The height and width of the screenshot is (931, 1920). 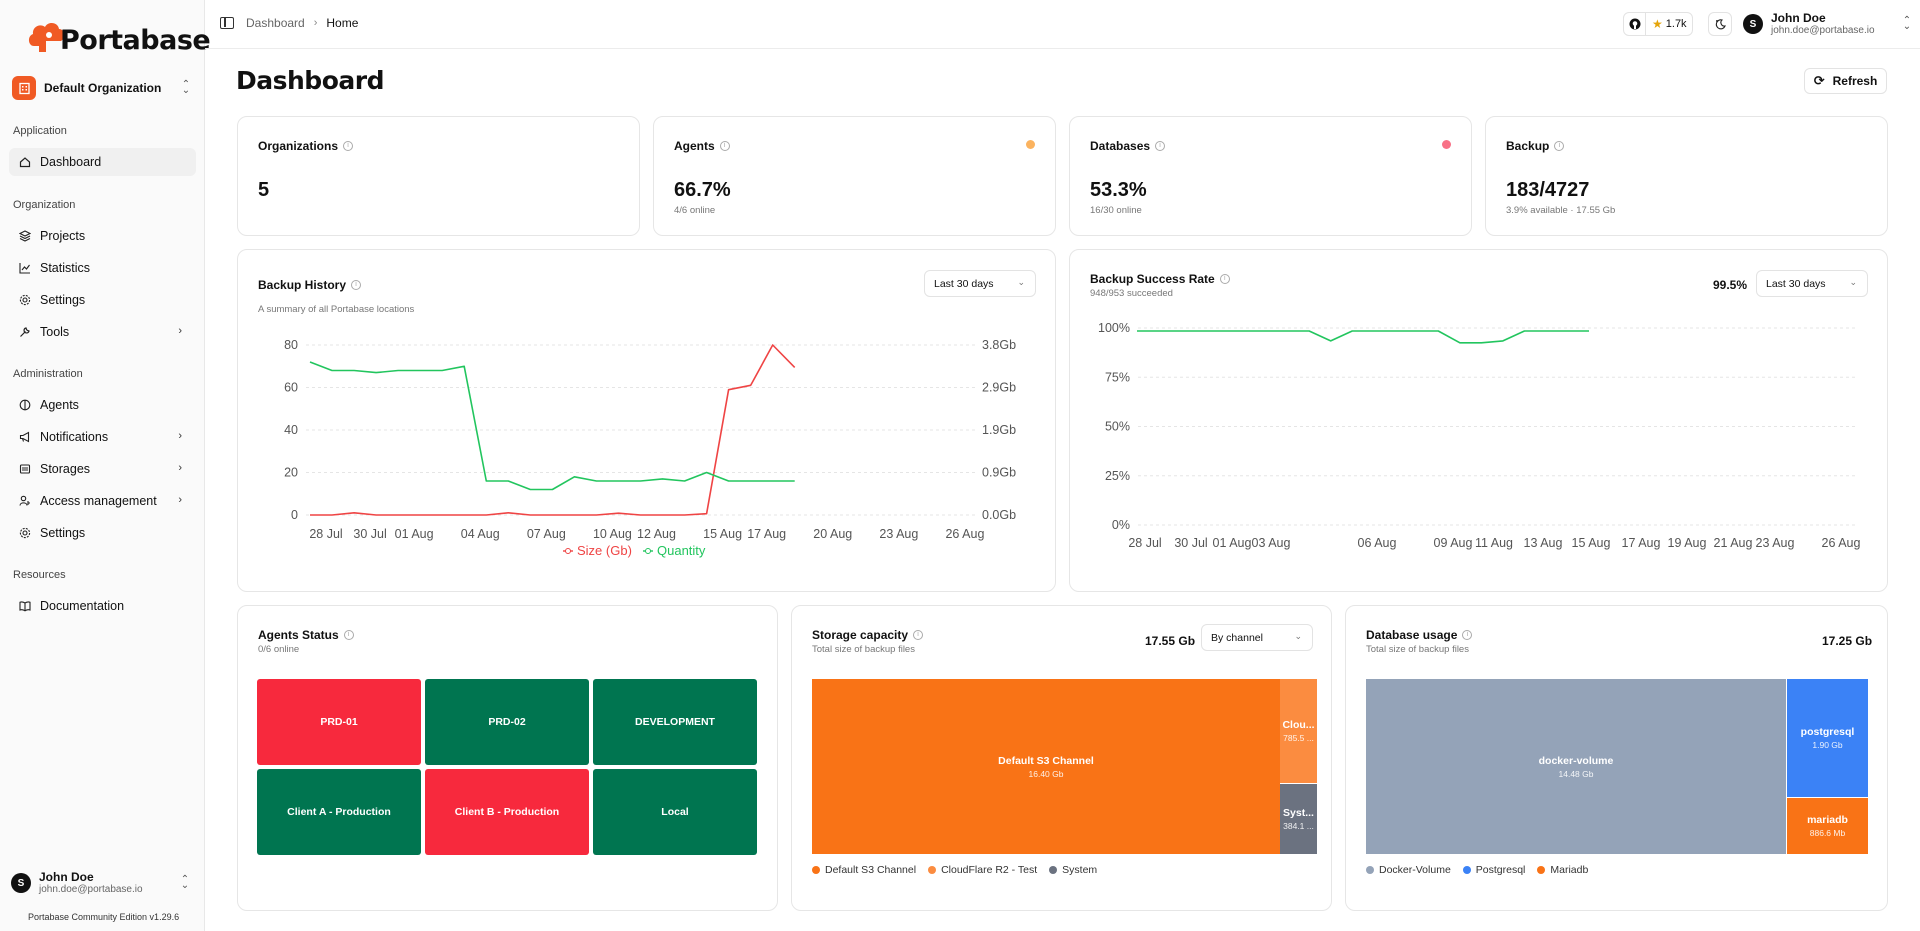 I want to click on header-user-menu: S John Doe john.doe@portabase.io ⌃ ⌄, so click(x=1828, y=24).